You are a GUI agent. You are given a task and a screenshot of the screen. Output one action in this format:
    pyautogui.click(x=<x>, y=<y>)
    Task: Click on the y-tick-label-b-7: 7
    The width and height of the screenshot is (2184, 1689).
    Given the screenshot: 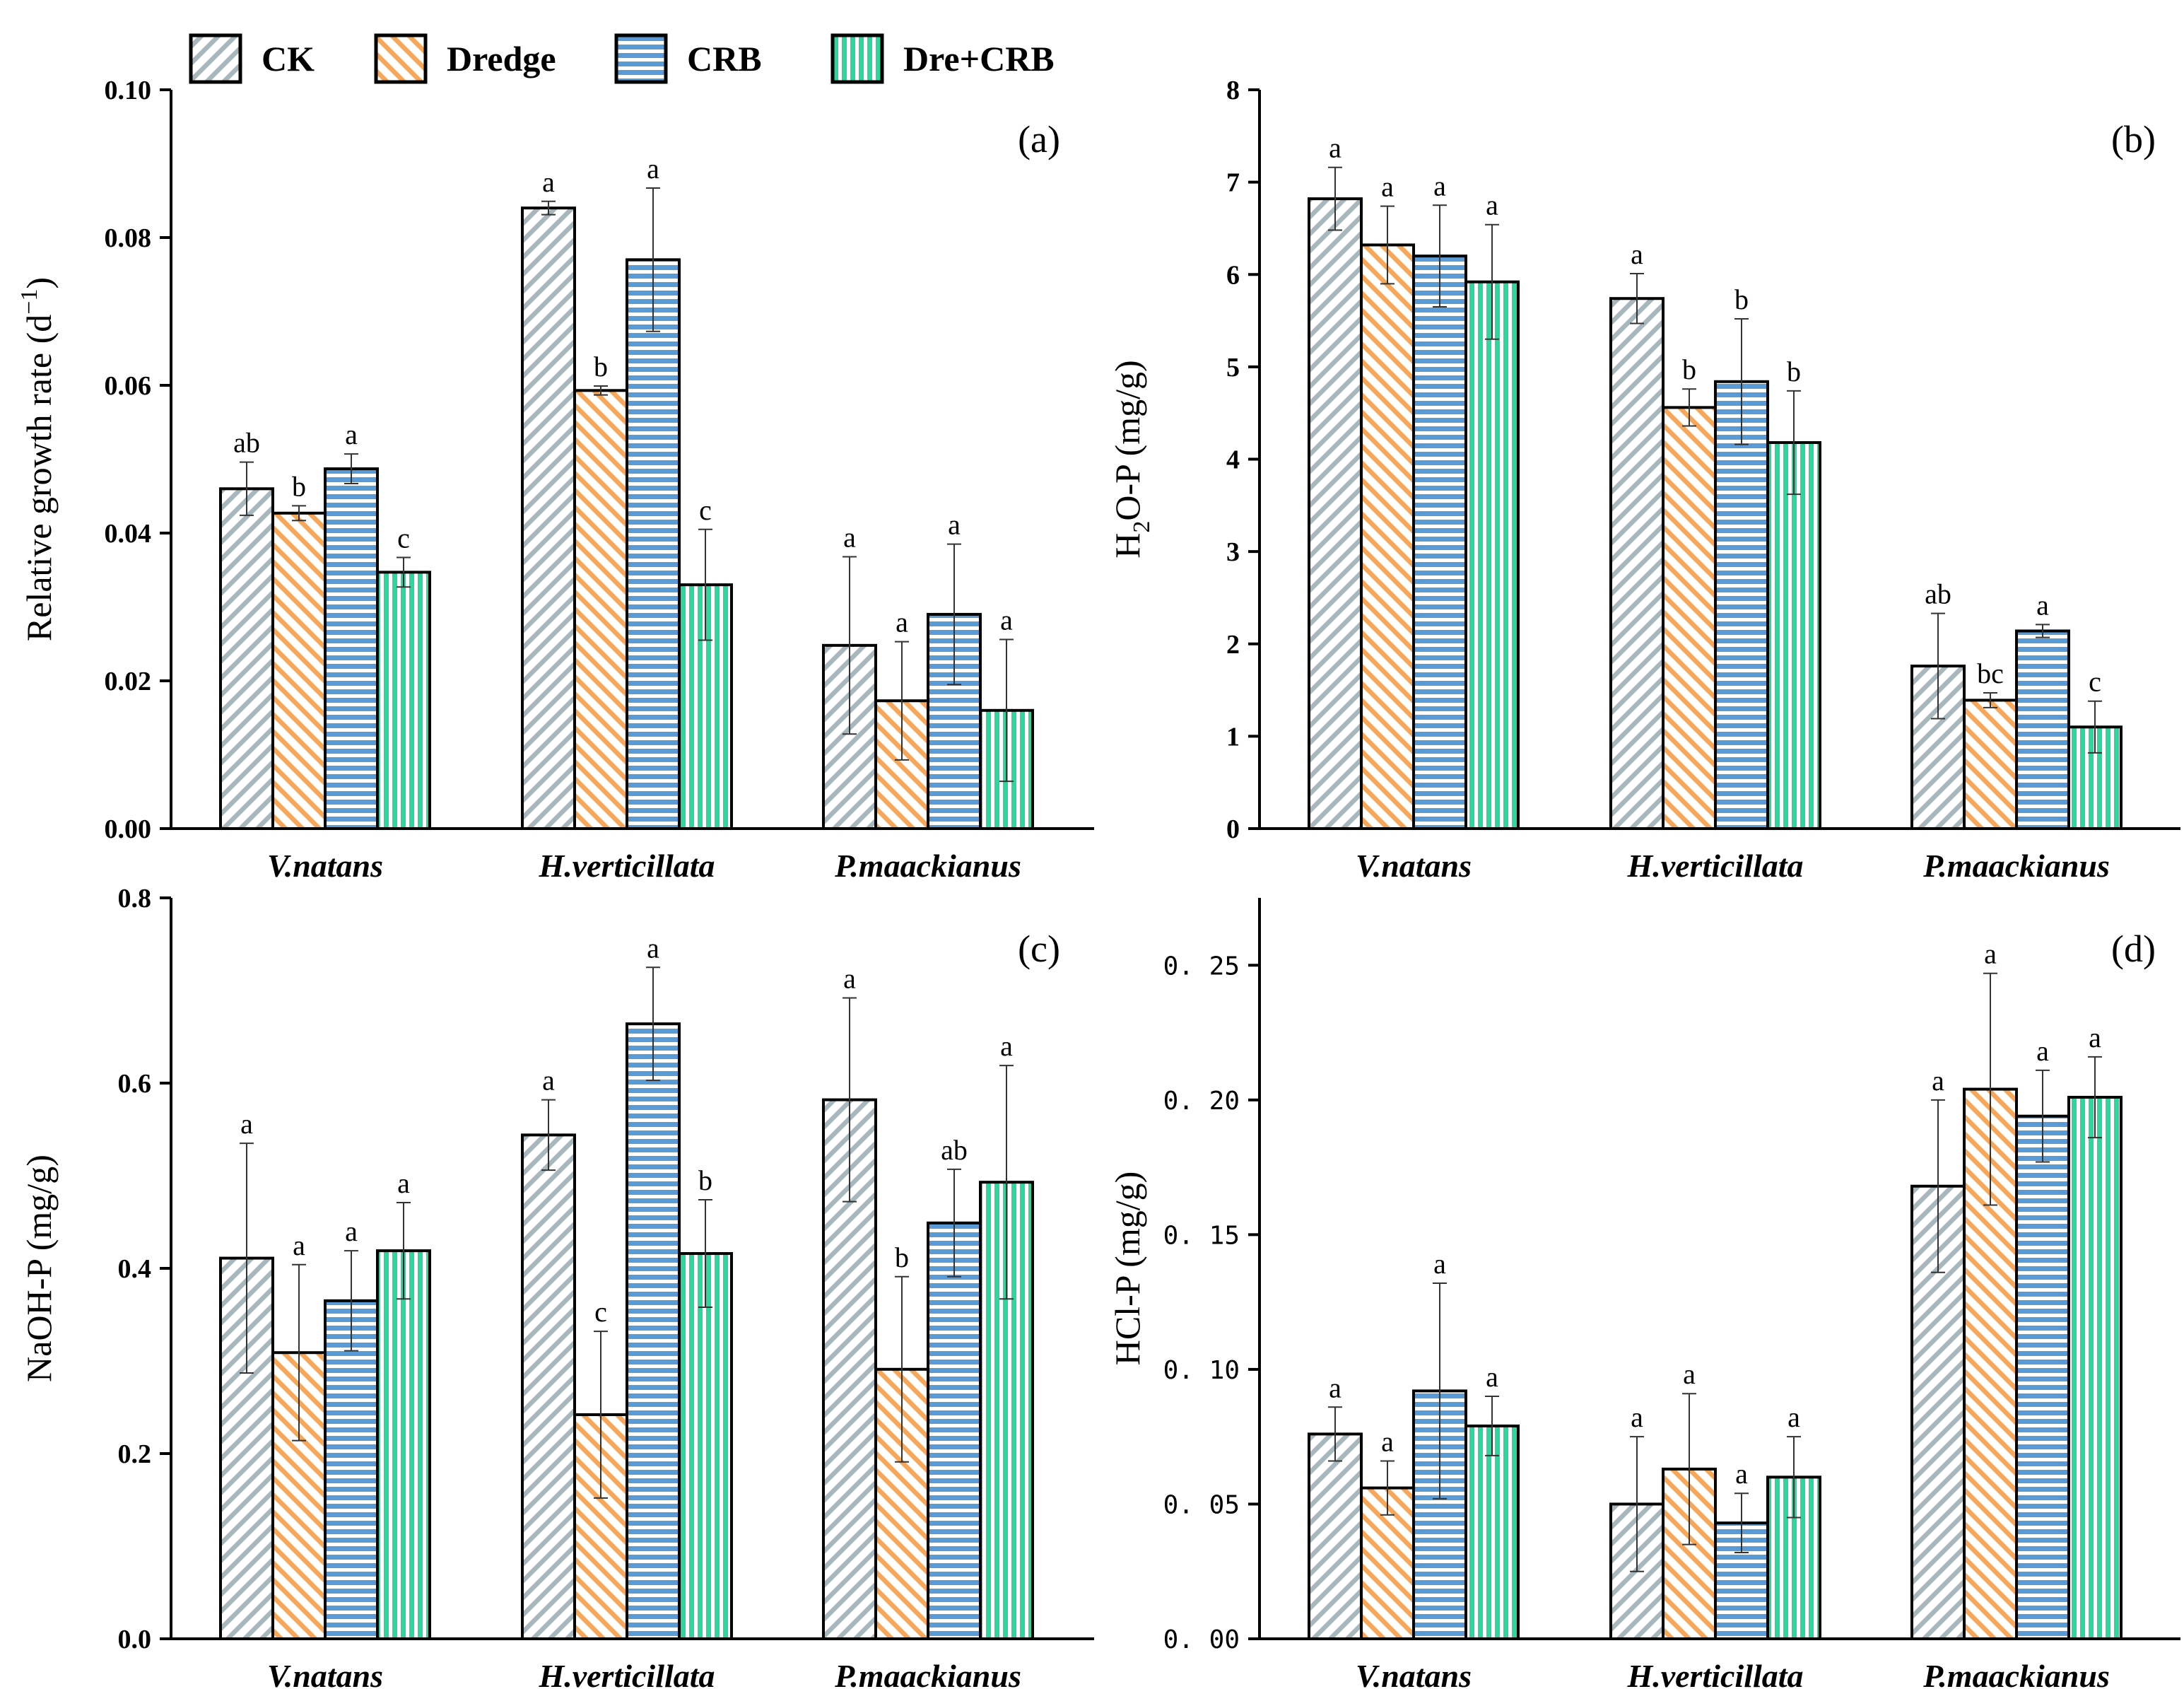 What is the action you would take?
    pyautogui.click(x=1233, y=183)
    